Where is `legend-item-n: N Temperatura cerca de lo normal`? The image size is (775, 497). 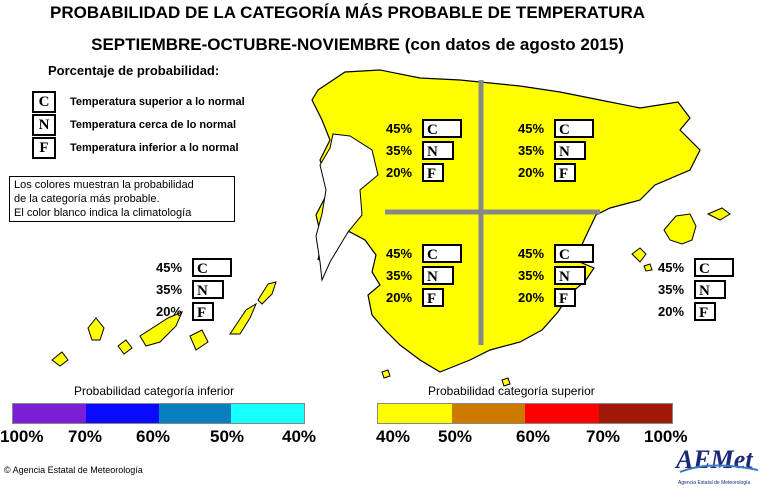
legend-item-n: N Temperatura cerca de lo normal is located at coordinates (134, 125).